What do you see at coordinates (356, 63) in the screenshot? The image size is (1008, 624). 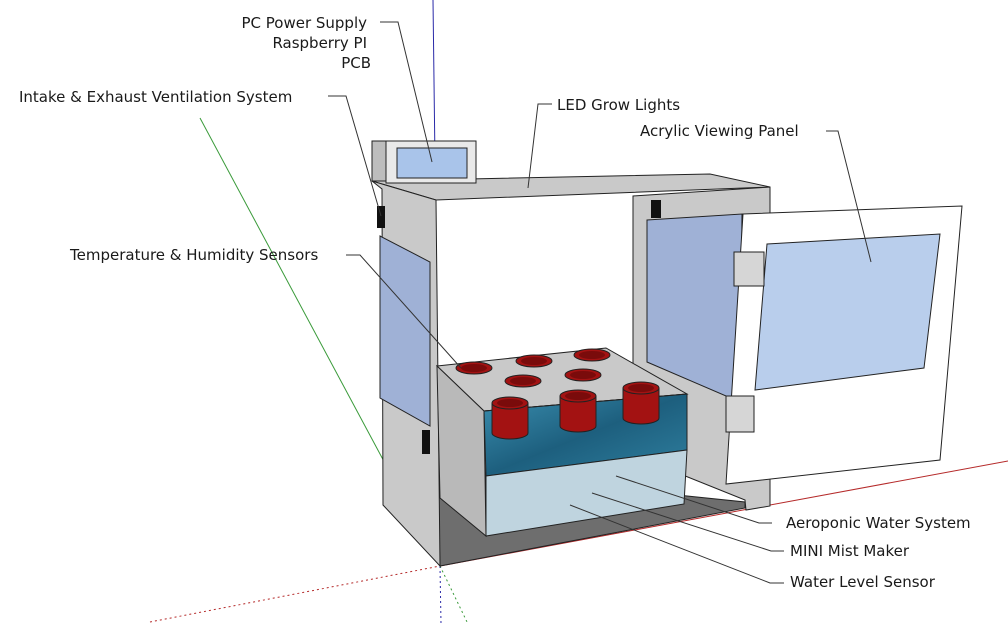 I see `label-psu-line3: PCB` at bounding box center [356, 63].